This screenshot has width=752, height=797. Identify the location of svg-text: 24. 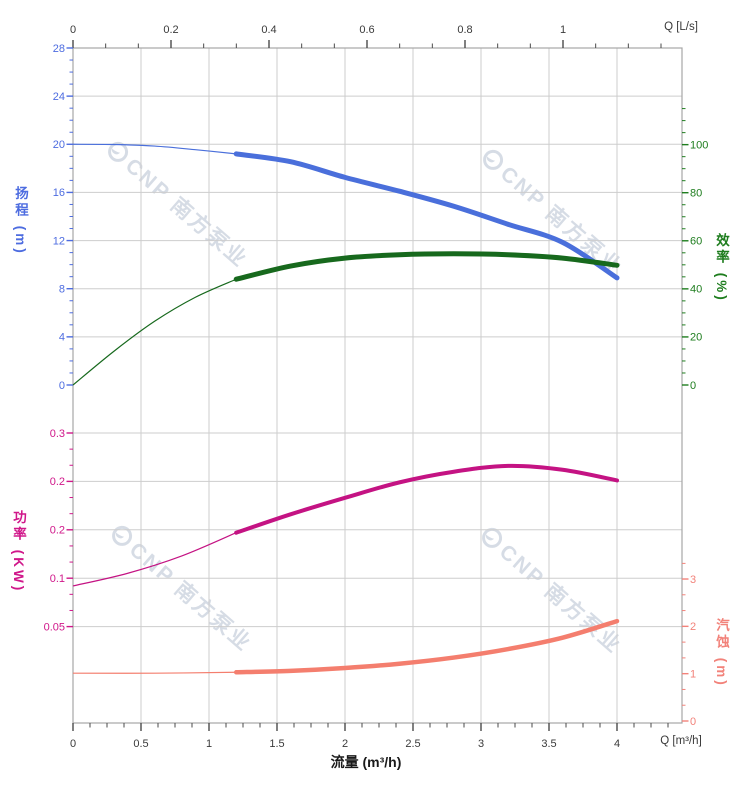
(59, 97).